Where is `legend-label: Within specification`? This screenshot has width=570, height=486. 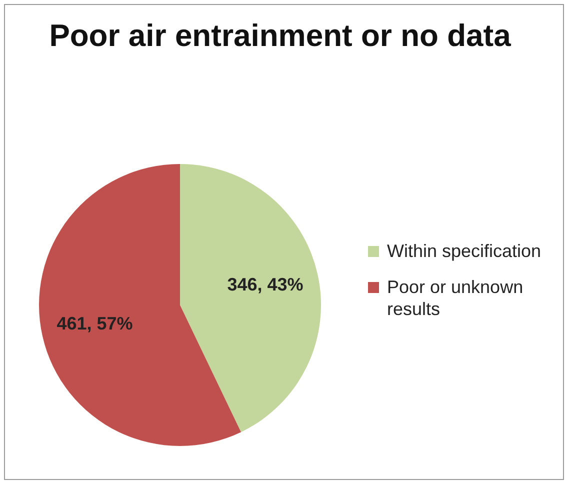 legend-label: Within specification is located at coordinates (464, 251).